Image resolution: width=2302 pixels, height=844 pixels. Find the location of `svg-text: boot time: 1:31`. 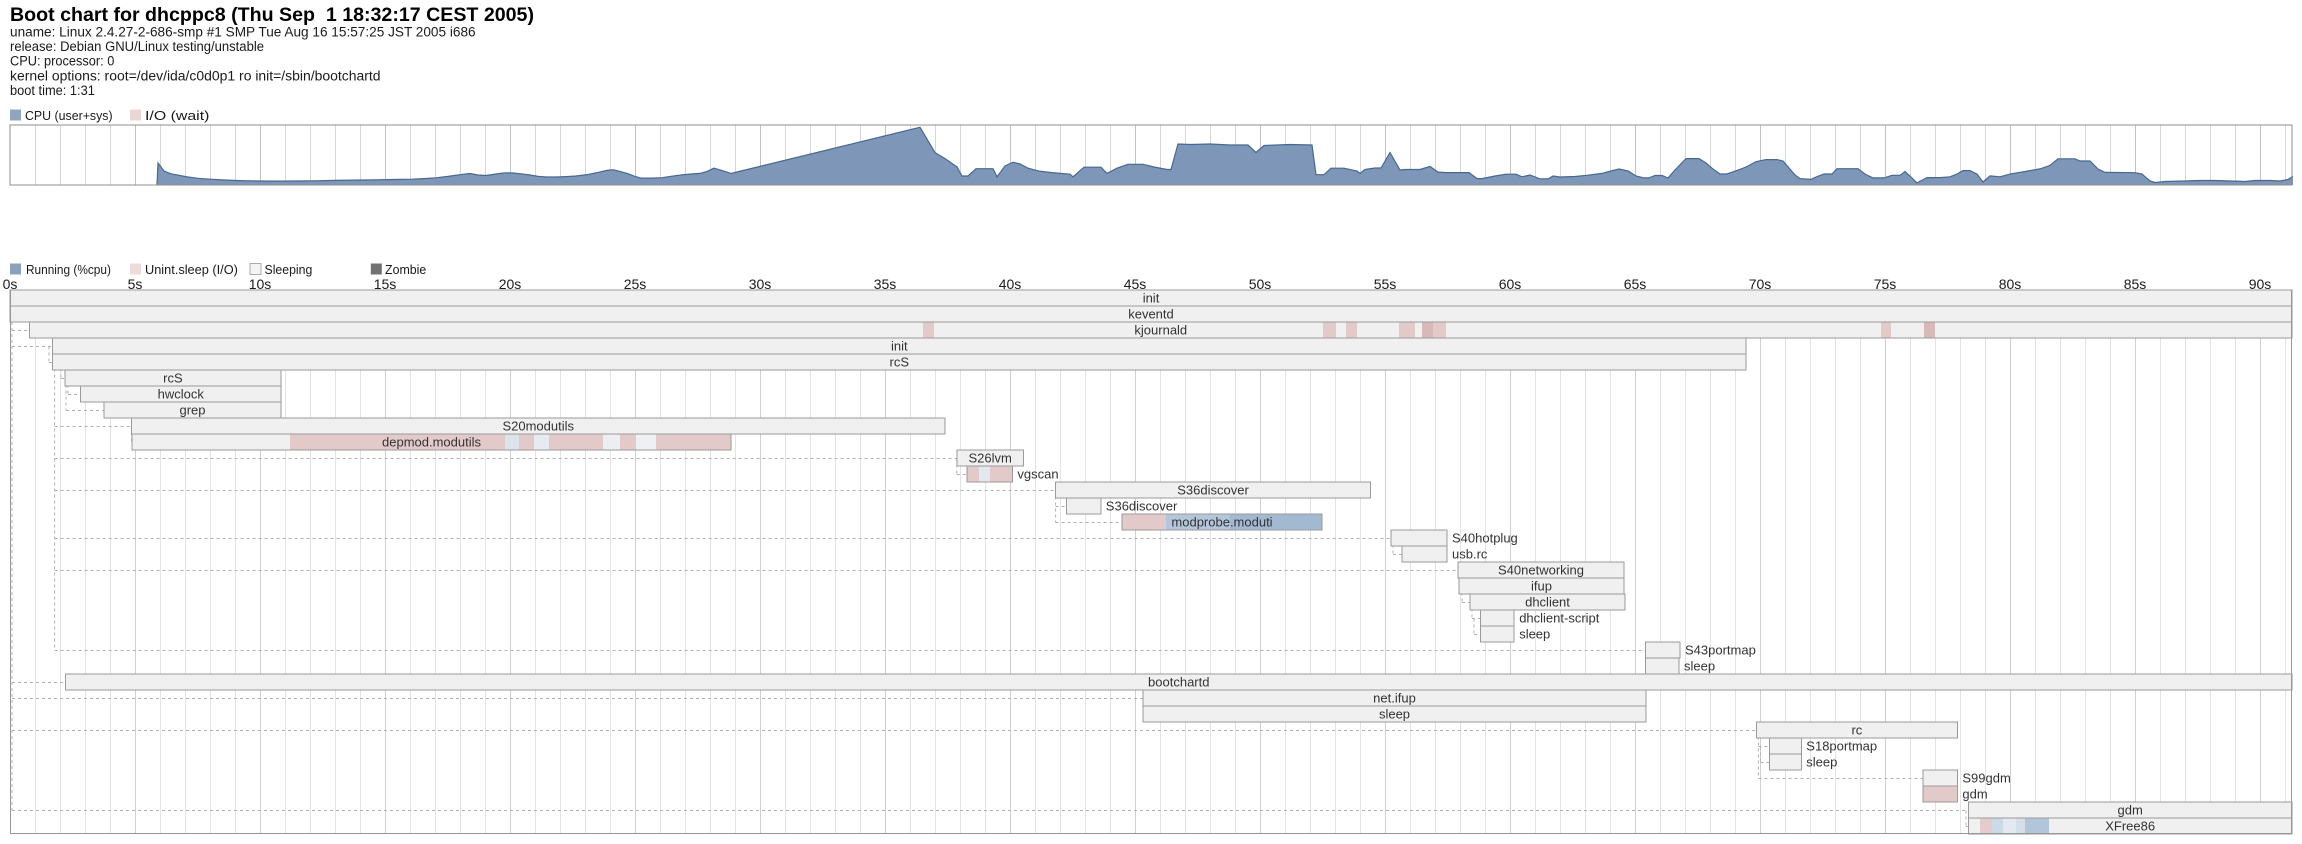

svg-text: boot time: 1:31 is located at coordinates (52, 90).